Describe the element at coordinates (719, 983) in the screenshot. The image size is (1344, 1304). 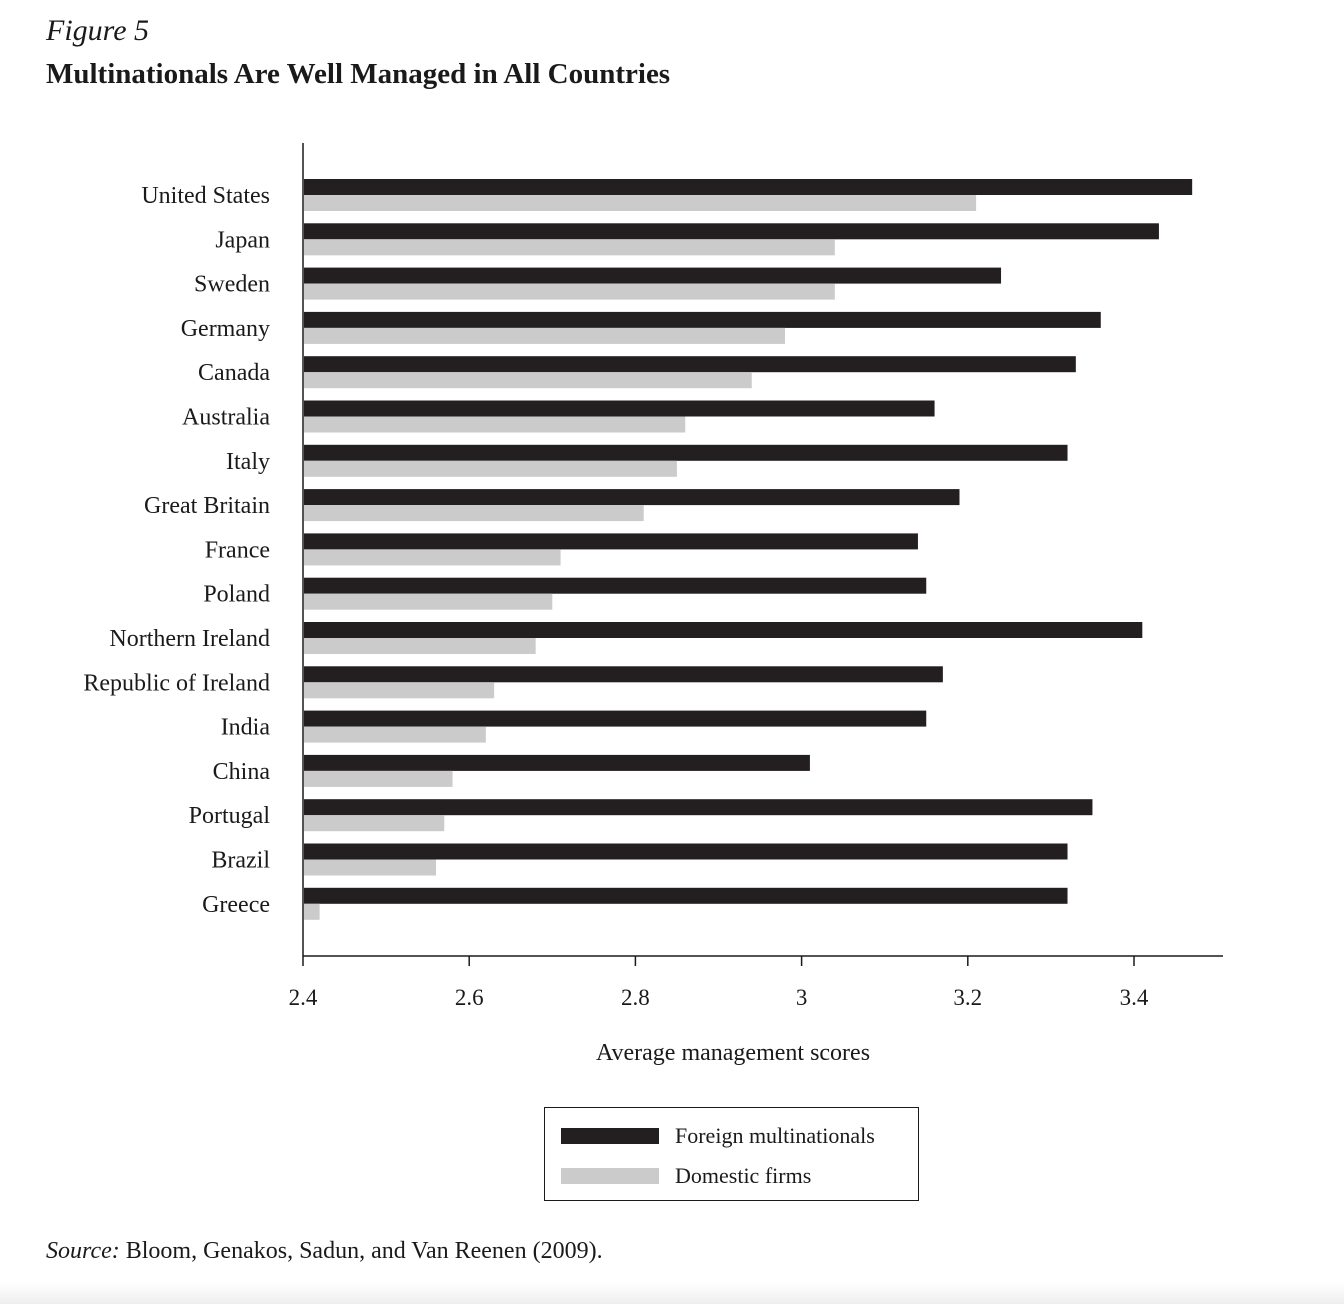
I see `x-ticks: 2.4 2.6 2.8 3 3.2 3.4` at that location.